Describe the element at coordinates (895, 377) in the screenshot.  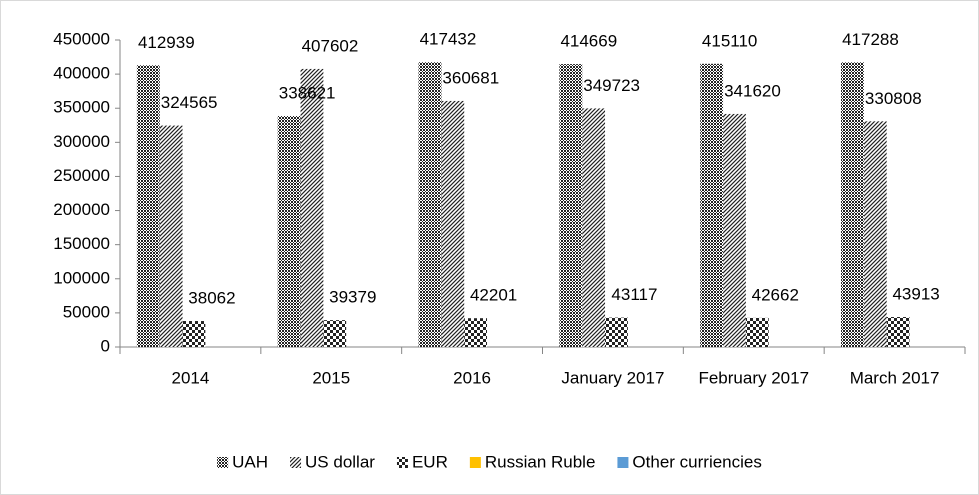
I see `x-tick-label: March 2017` at that location.